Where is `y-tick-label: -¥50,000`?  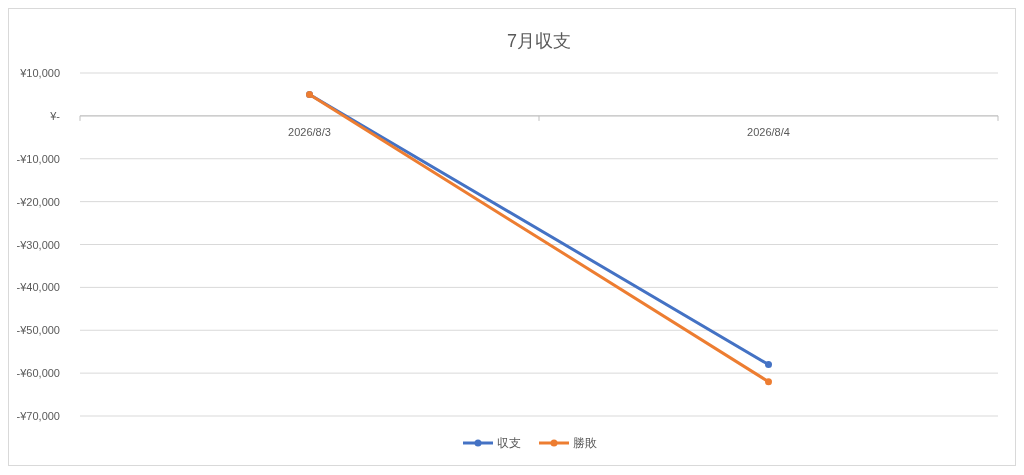
y-tick-label: -¥50,000 is located at coordinates (38, 330).